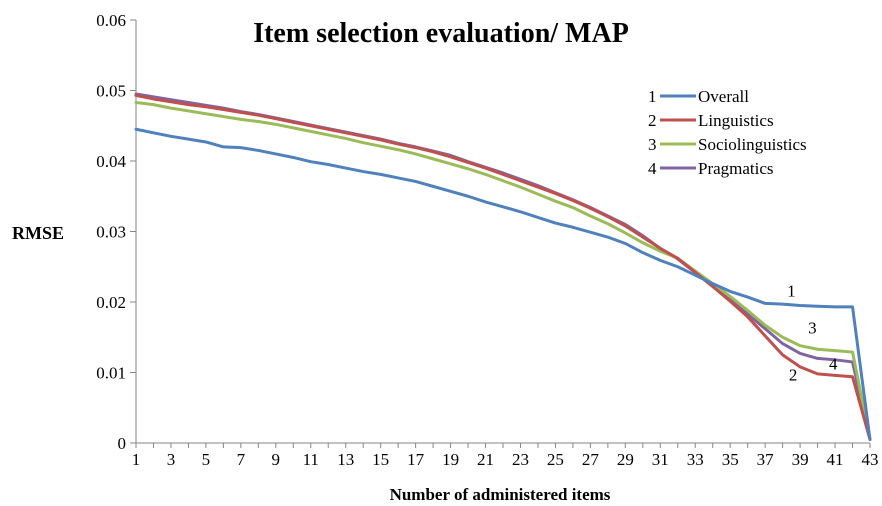 The image size is (882, 506). I want to click on x-tick-label: 29, so click(625, 459).